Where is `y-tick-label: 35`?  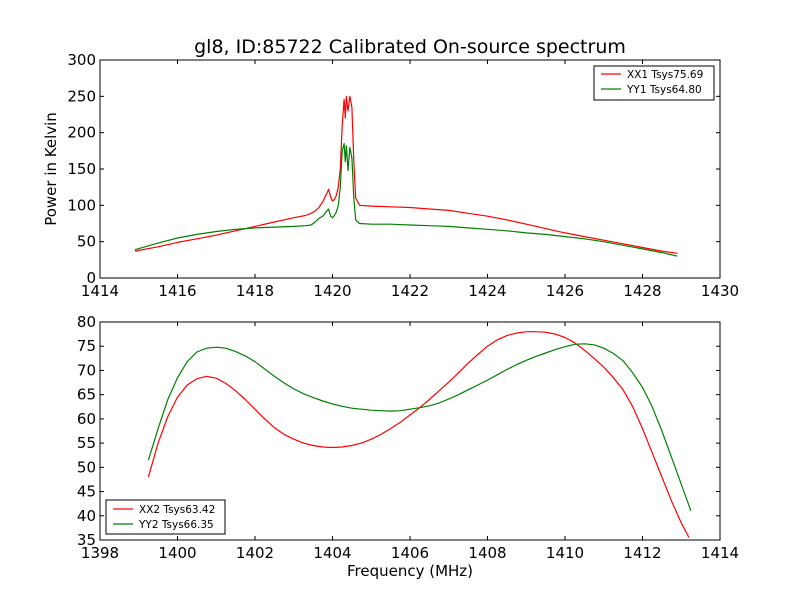 y-tick-label: 35 is located at coordinates (86, 540).